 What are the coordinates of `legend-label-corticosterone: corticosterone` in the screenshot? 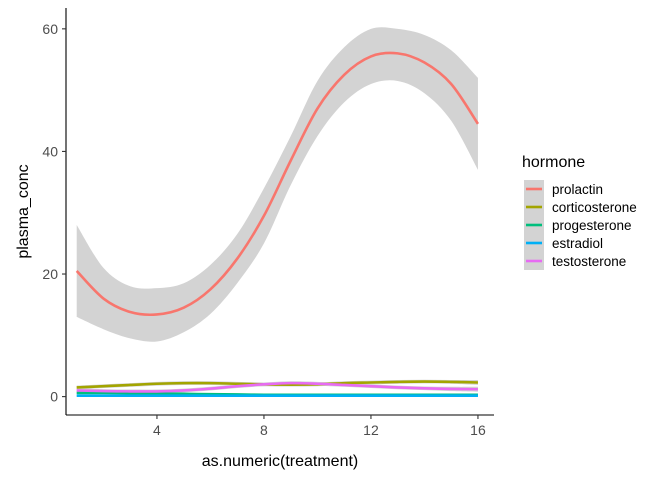 It's located at (594, 207).